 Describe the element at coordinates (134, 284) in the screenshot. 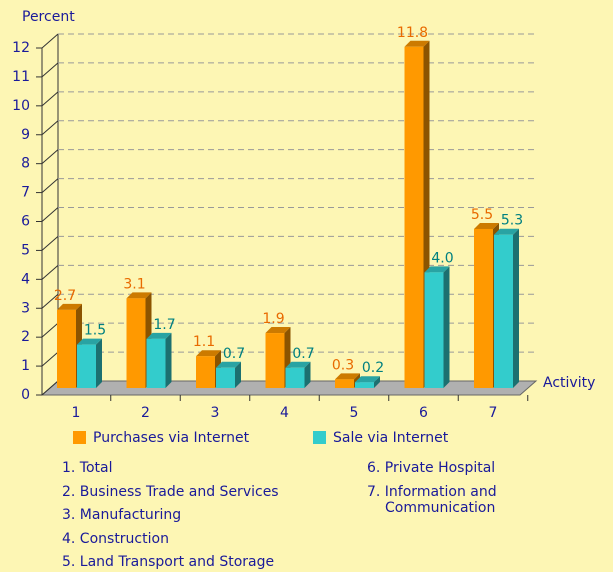

I see `data-label: 3.1` at that location.